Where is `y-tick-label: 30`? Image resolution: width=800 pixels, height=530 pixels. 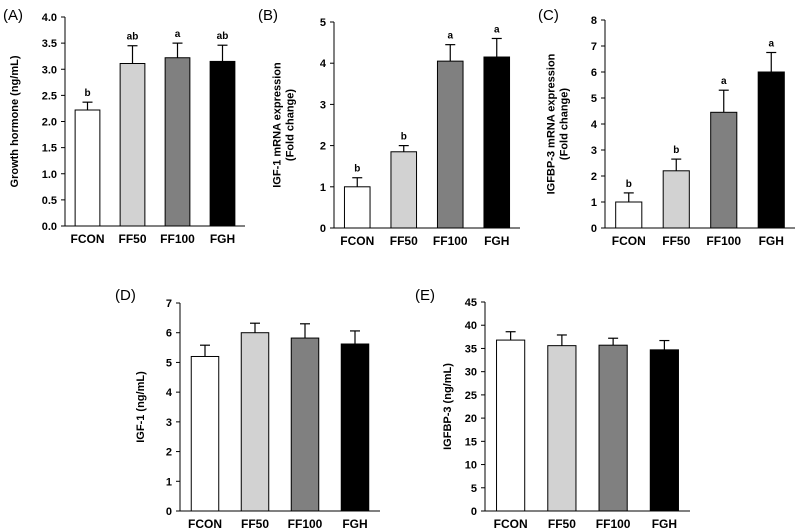 y-tick-label: 30 is located at coordinates (471, 373).